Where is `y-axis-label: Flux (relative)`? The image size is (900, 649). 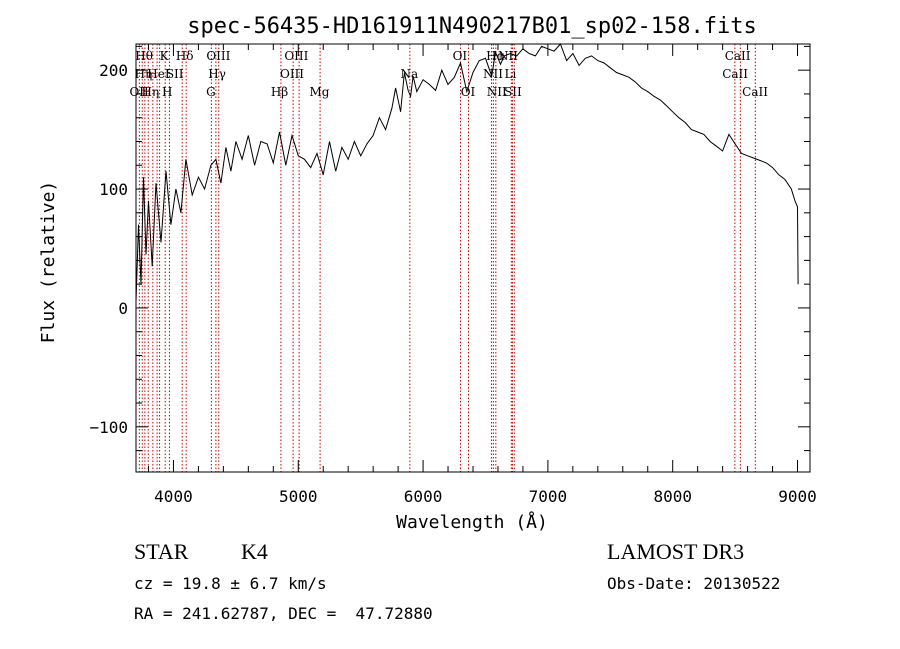
y-axis-label: Flux (relative) is located at coordinates (48, 262).